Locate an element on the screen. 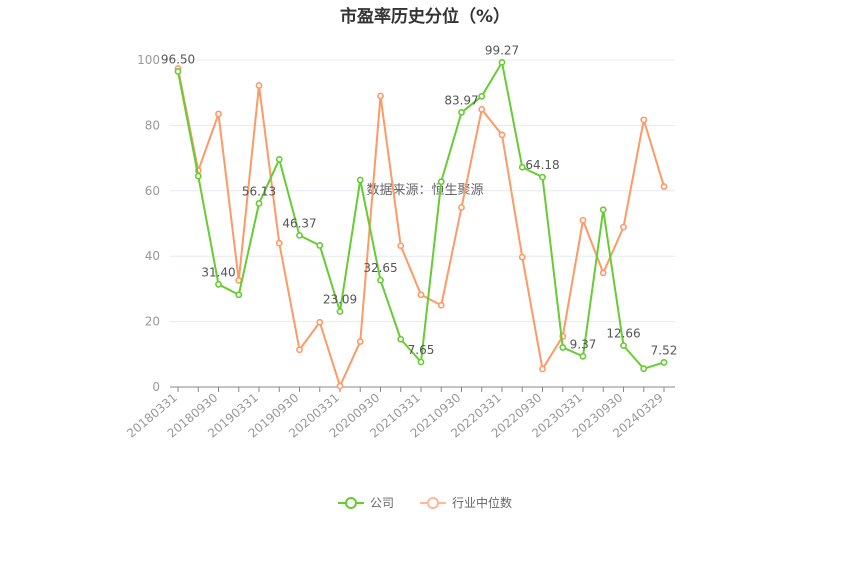 The image size is (850, 576). axes is located at coordinates (422, 389).